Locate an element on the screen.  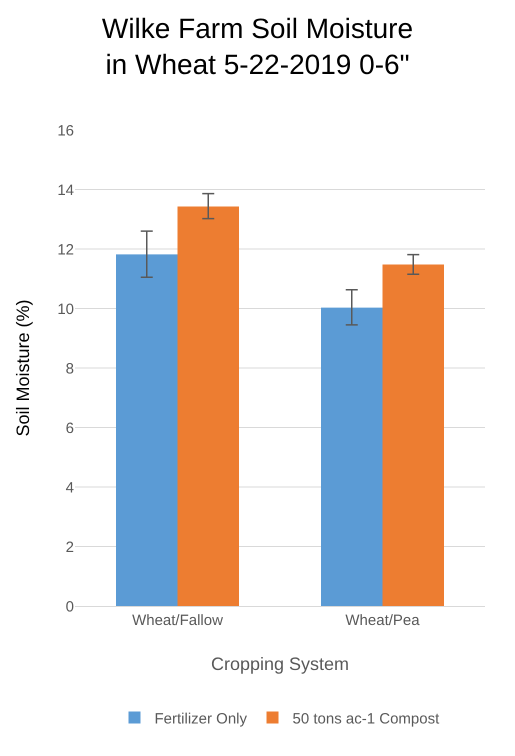
y-axis-title: Soil Moisture (%) is located at coordinates (23, 368).